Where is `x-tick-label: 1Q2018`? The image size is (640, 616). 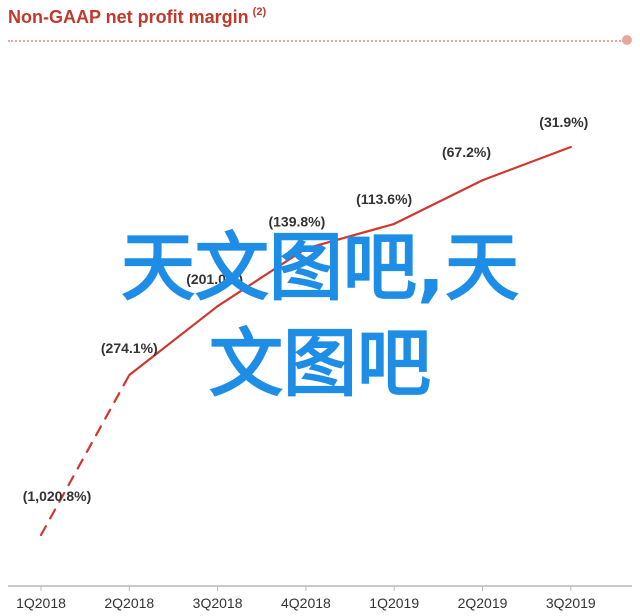 x-tick-label: 1Q2018 is located at coordinates (41, 603).